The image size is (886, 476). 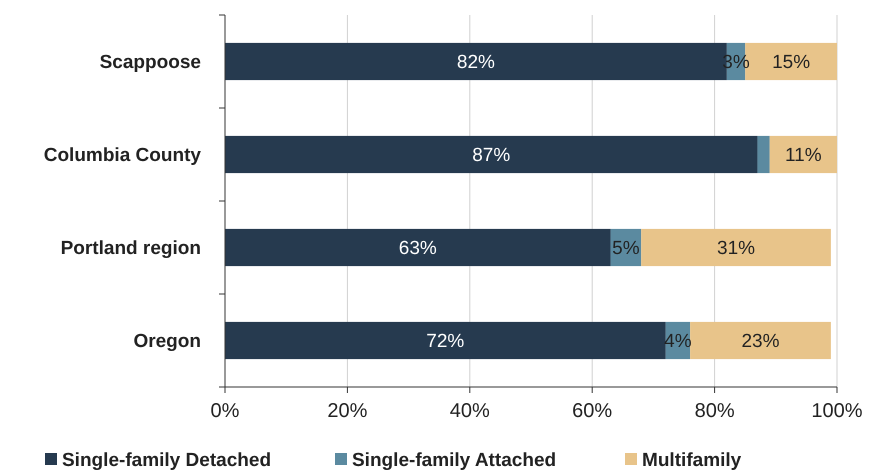 I want to click on data-label: 5%, so click(x=626, y=249).